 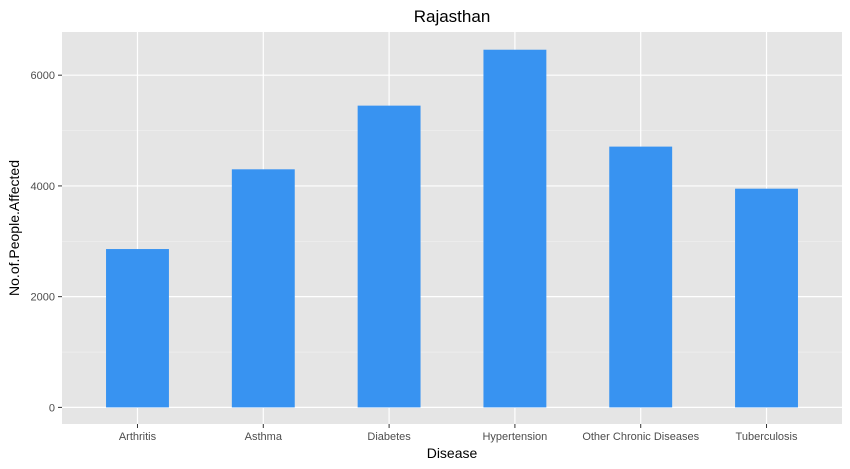 I want to click on x-tick-label: Other Chronic Diseases, so click(x=640, y=437).